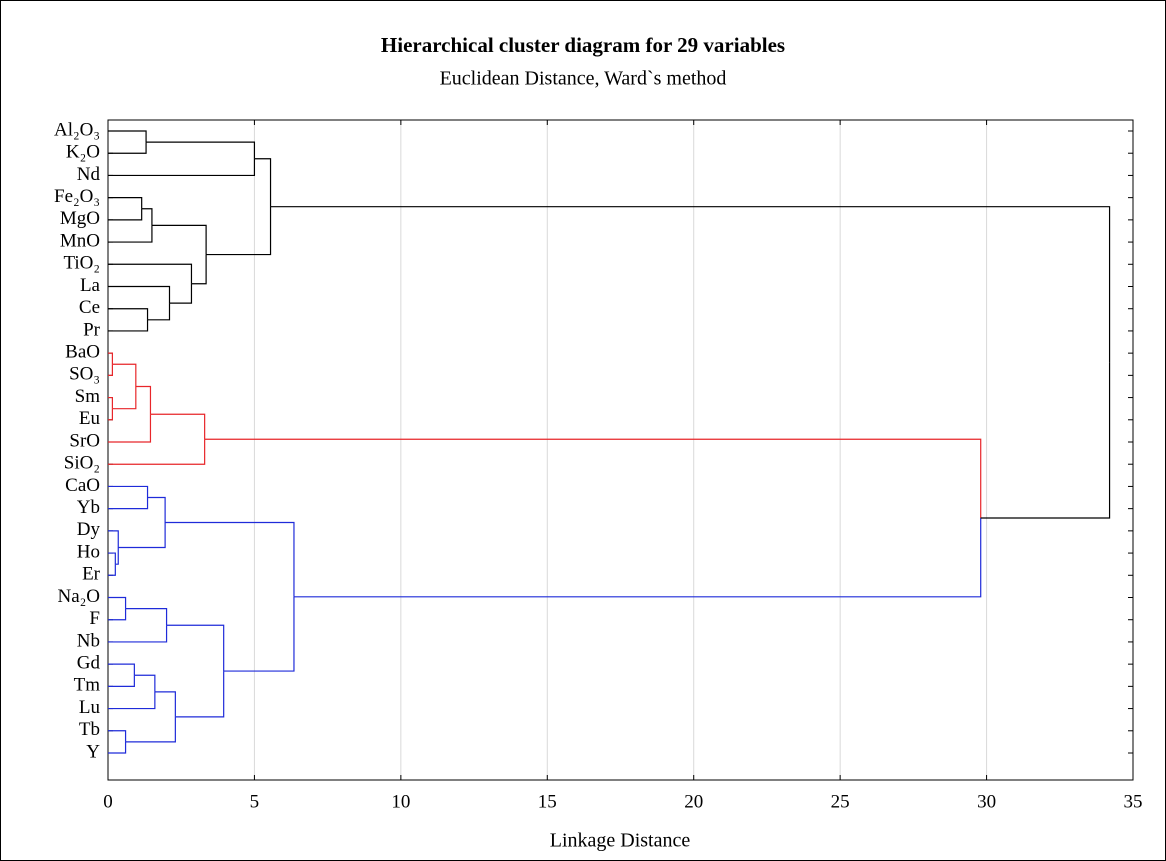 The height and width of the screenshot is (861, 1166). I want to click on leaf-label: Yb, so click(88, 507).